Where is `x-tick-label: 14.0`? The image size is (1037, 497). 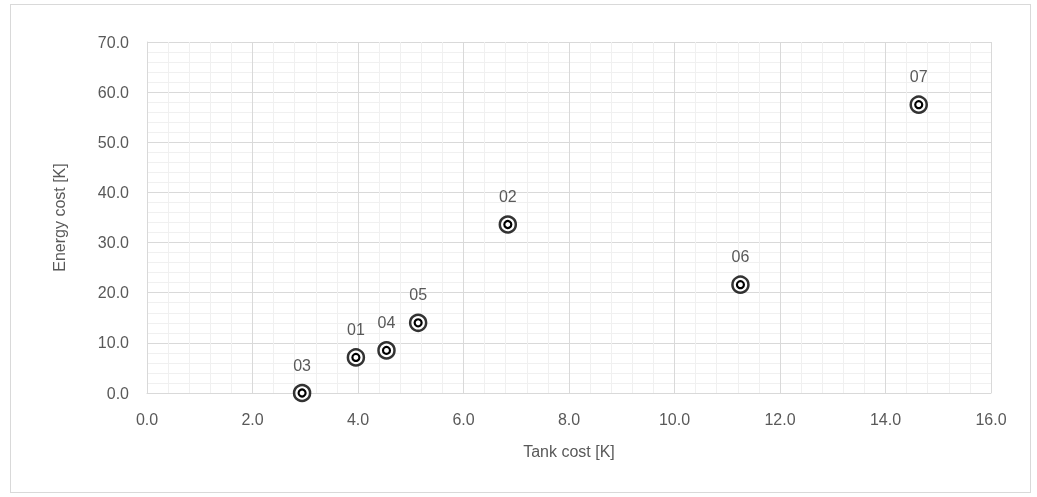 x-tick-label: 14.0 is located at coordinates (885, 419).